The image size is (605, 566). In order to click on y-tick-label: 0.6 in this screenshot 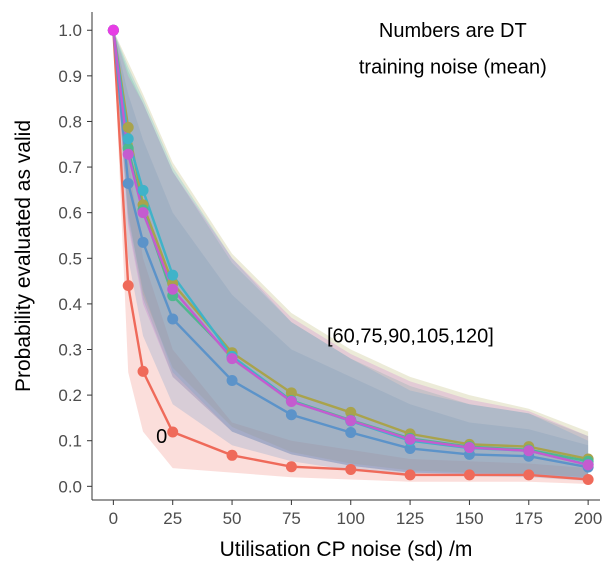, I will do `click(70, 213)`.